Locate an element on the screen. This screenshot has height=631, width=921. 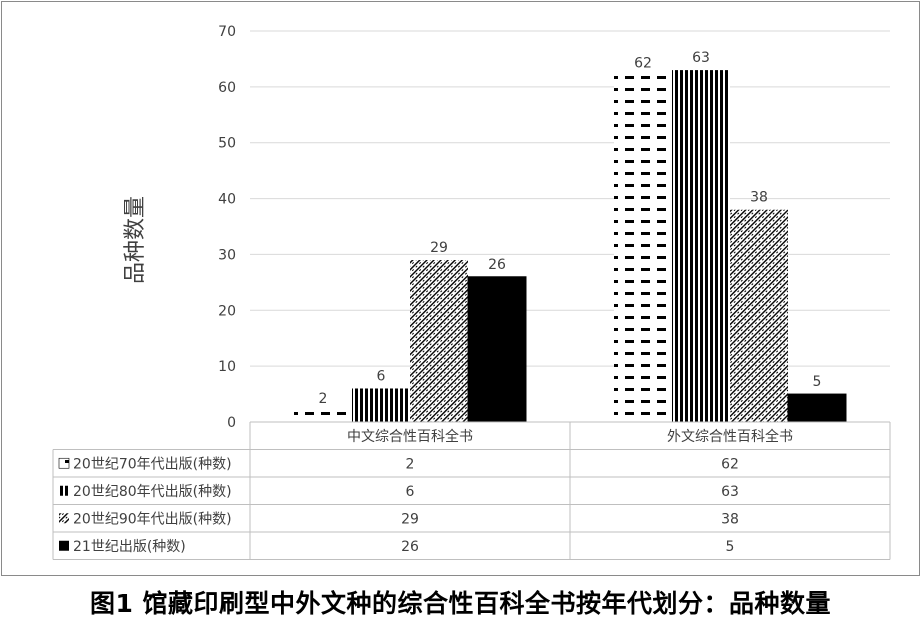
table-cell: 29 is located at coordinates (410, 519).